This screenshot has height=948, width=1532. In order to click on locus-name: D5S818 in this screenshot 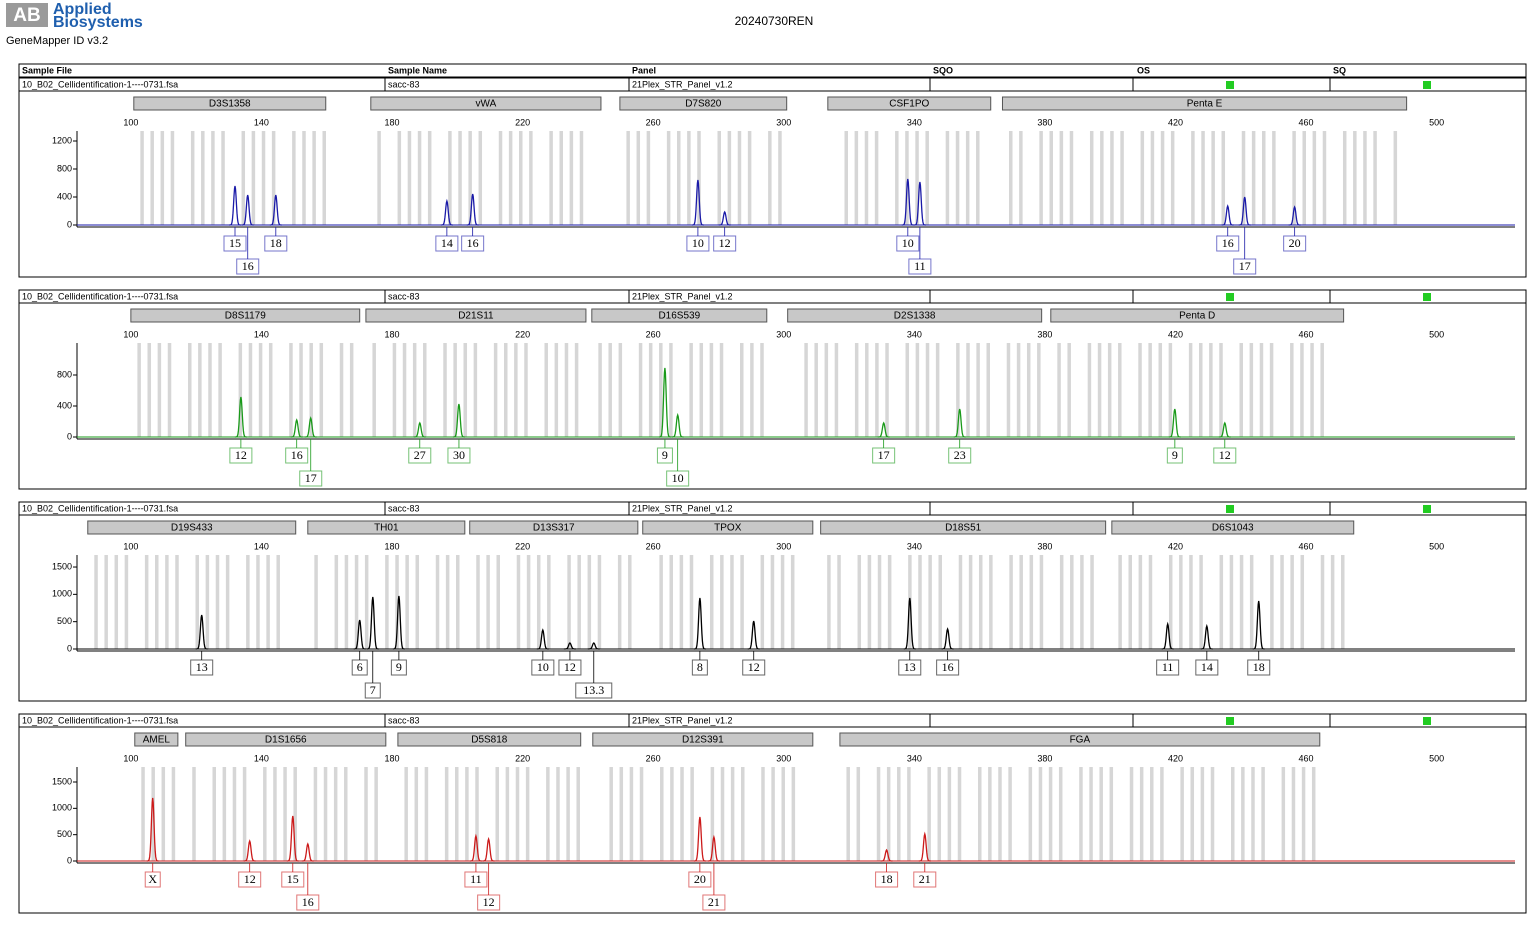, I will do `click(489, 740)`.